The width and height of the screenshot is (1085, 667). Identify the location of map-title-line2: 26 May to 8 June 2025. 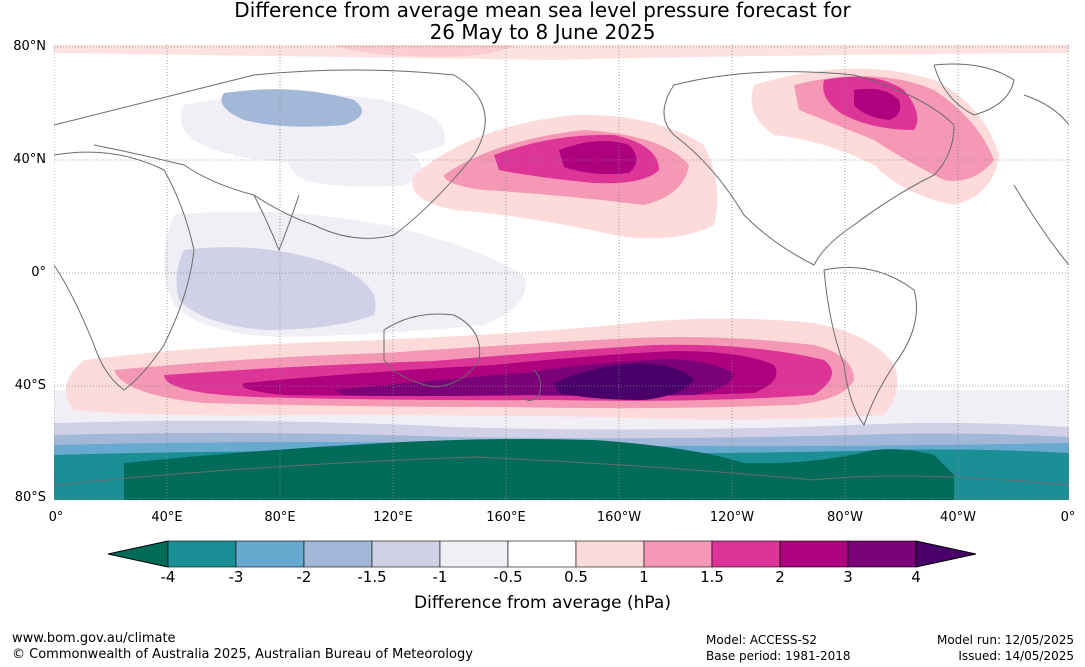
(542, 32).